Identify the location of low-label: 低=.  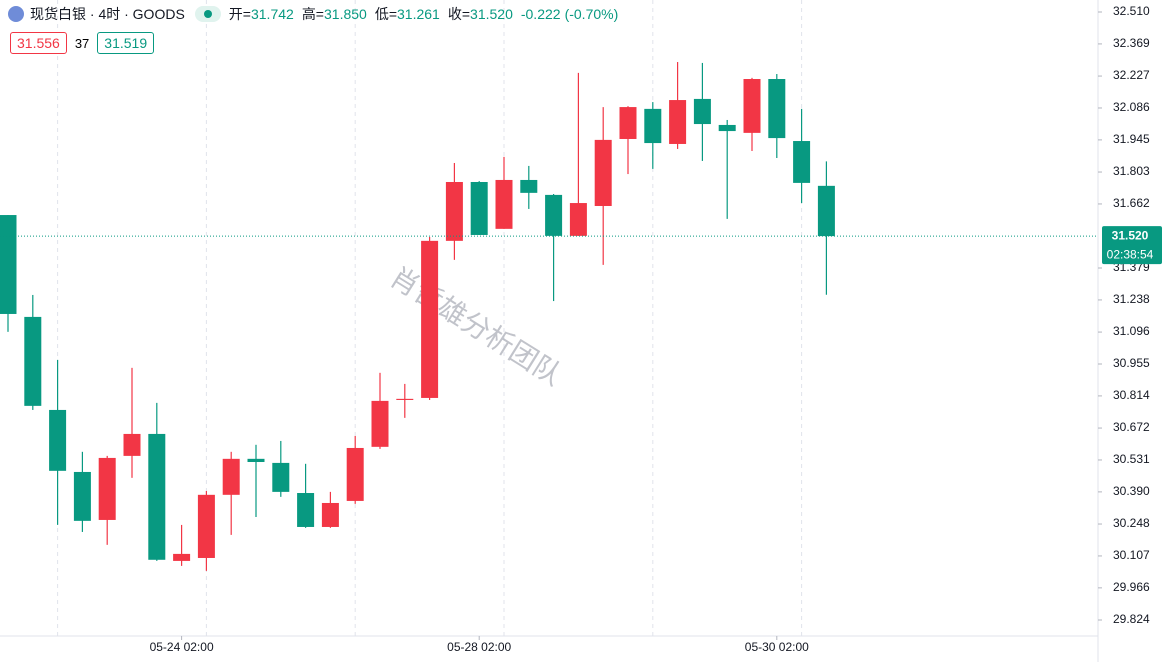
(386, 14).